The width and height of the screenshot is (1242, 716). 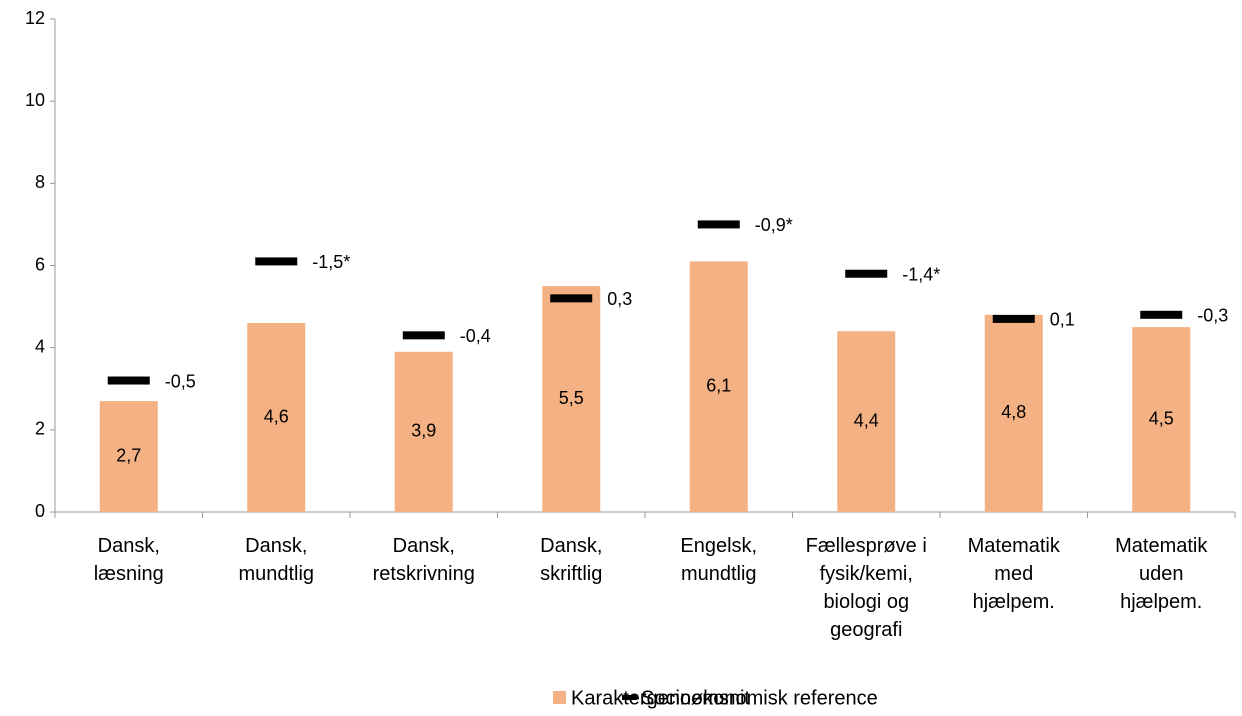 What do you see at coordinates (35, 18) in the screenshot?
I see `y-tick-label: 12` at bounding box center [35, 18].